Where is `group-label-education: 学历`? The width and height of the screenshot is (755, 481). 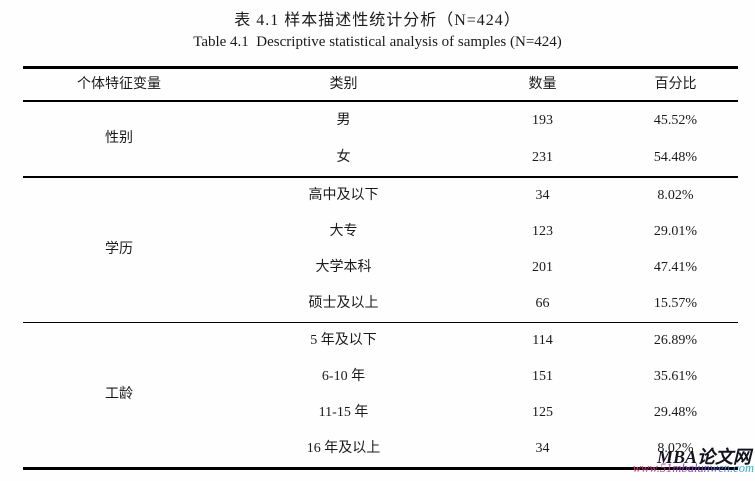
group-label-education: 学历 is located at coordinates (119, 250).